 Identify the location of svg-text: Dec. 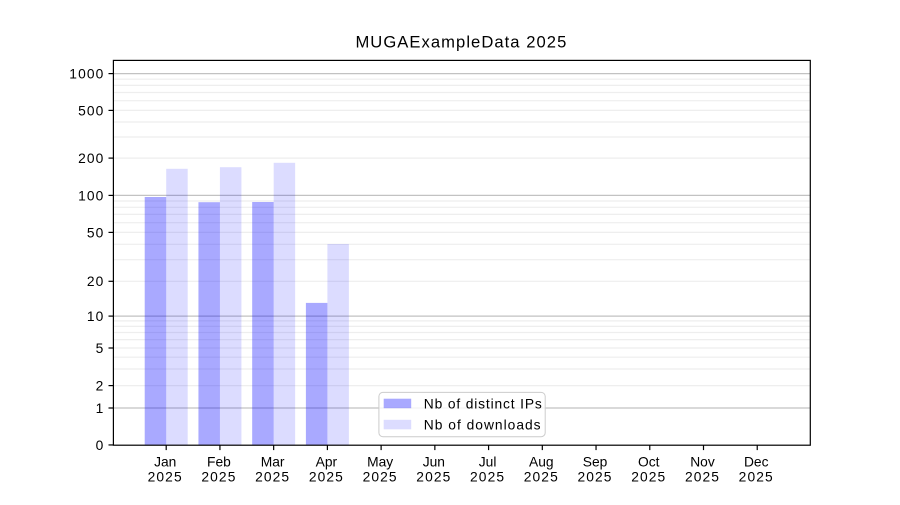
(756, 461).